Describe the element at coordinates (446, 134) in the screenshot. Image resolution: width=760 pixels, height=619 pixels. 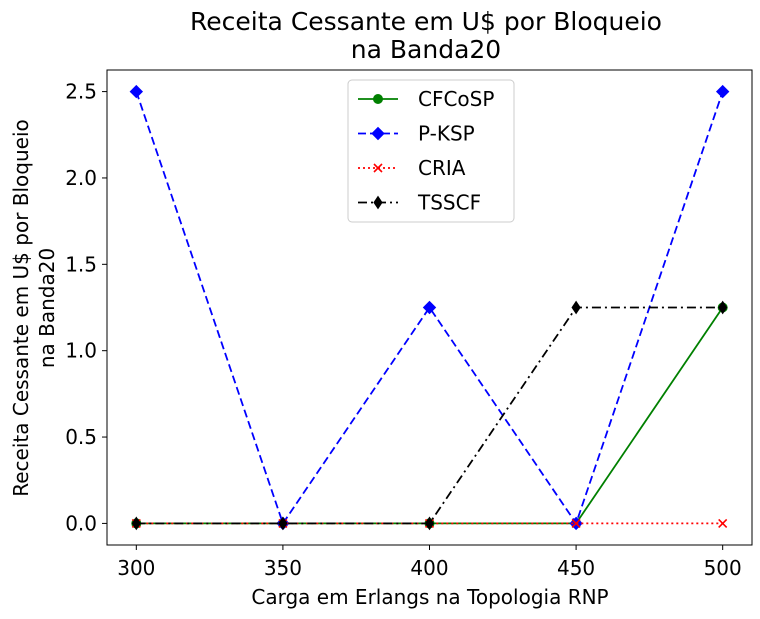
I see `legend-label-p-ksp: P-KSP` at that location.